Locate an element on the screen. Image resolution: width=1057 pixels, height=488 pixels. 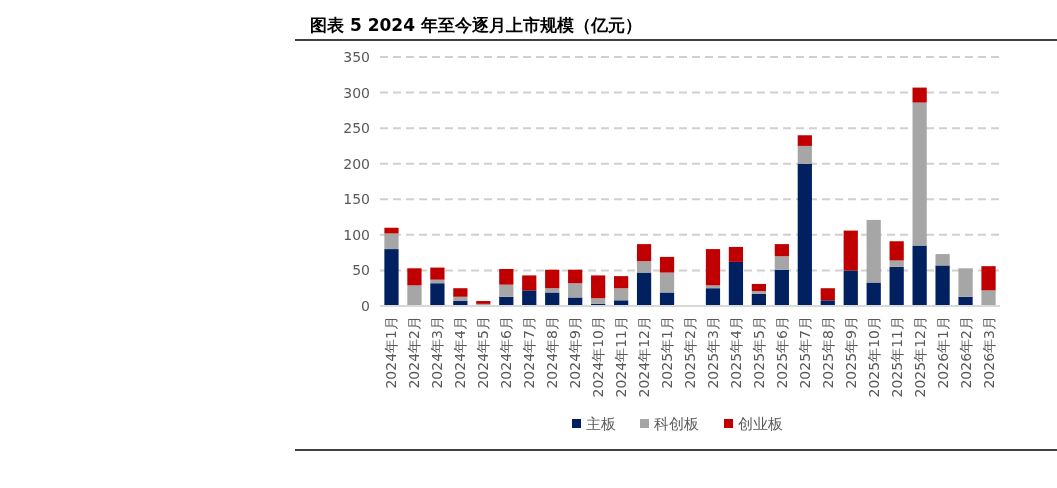
x-tick-label: 2024年2月 is located at coordinates (414, 352).